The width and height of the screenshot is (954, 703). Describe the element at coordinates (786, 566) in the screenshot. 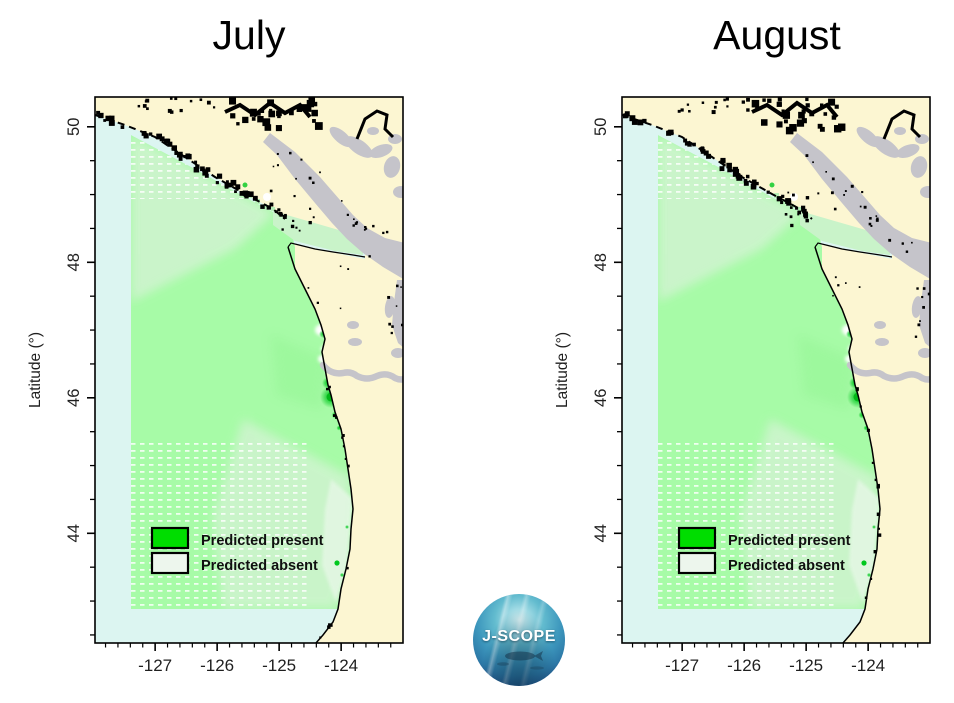

I see `legend-absent-label: Predicted absent` at that location.